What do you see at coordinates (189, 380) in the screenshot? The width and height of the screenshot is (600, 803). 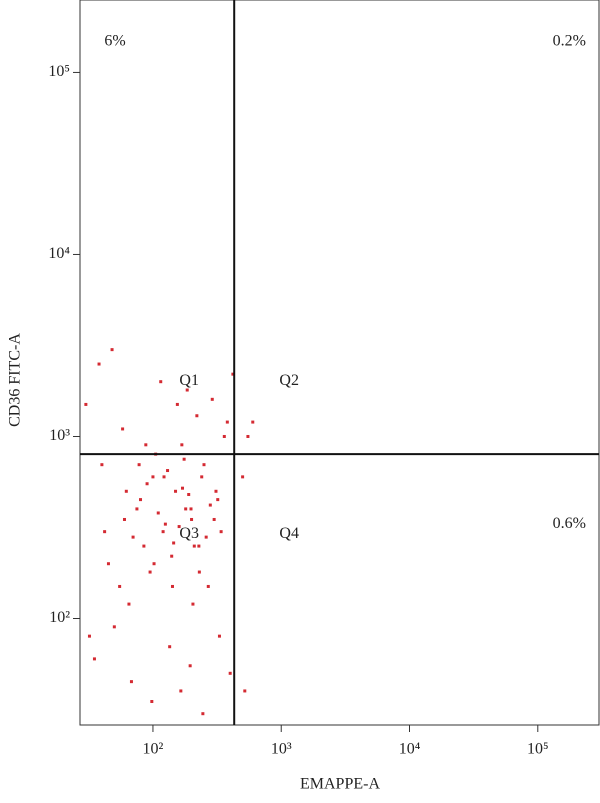 I see `quadrant-label: Q1` at bounding box center [189, 380].